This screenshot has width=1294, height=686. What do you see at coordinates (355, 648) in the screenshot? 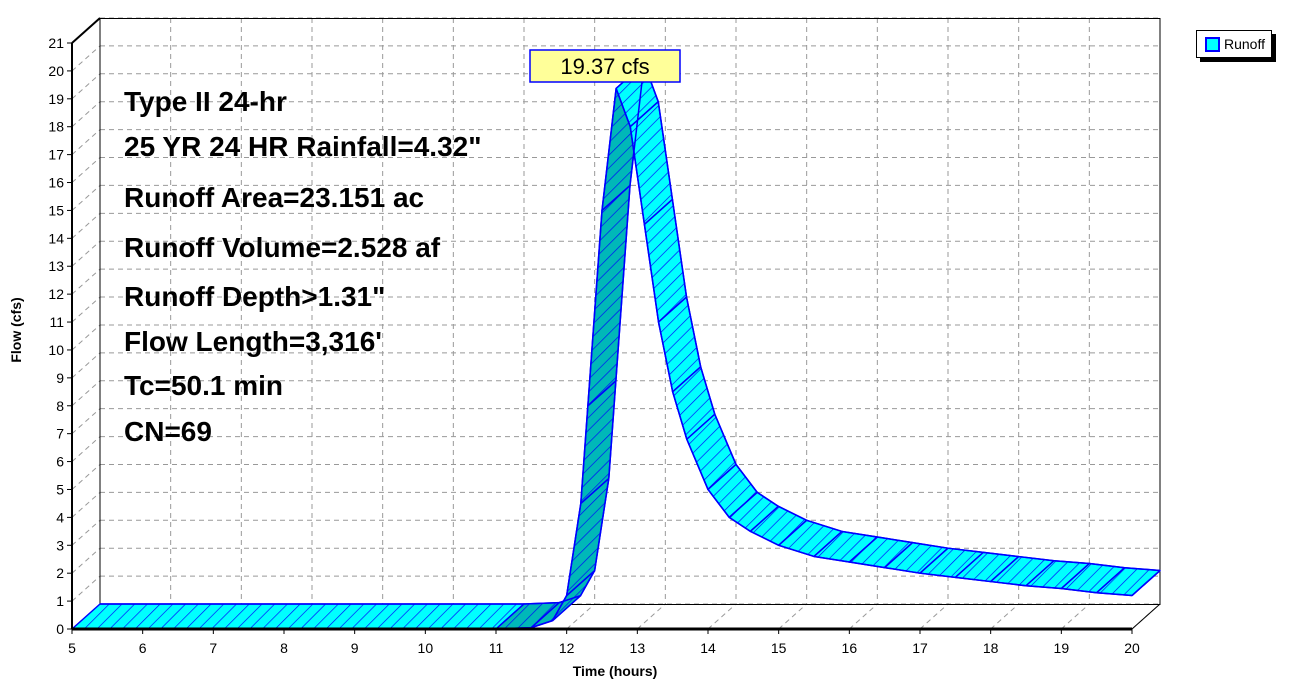
I see `x-tick-label: 9` at bounding box center [355, 648].